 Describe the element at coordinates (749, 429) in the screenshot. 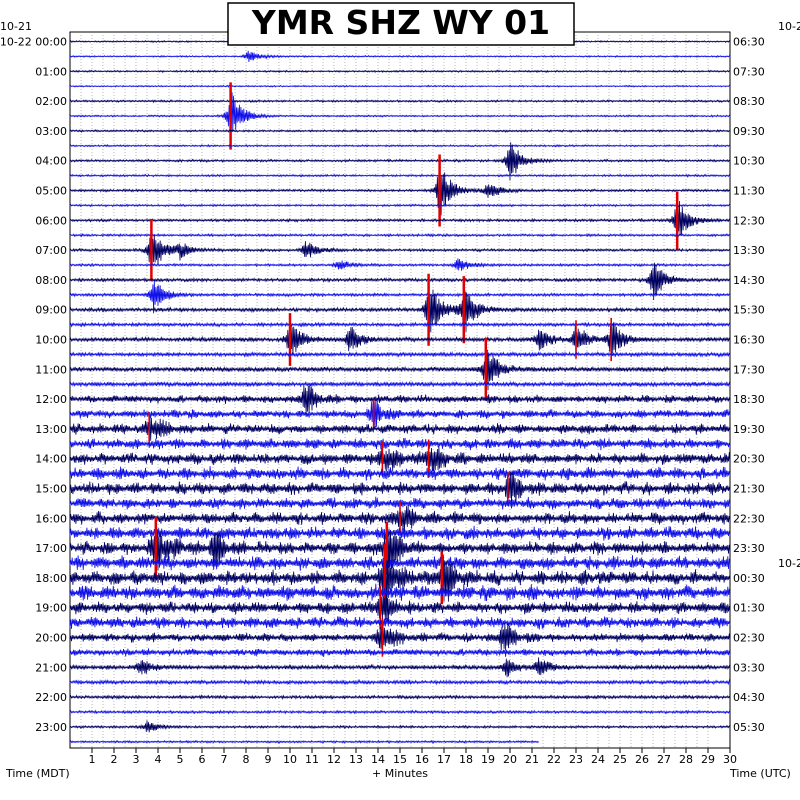

I see `right-hour-label: 19:30` at that location.